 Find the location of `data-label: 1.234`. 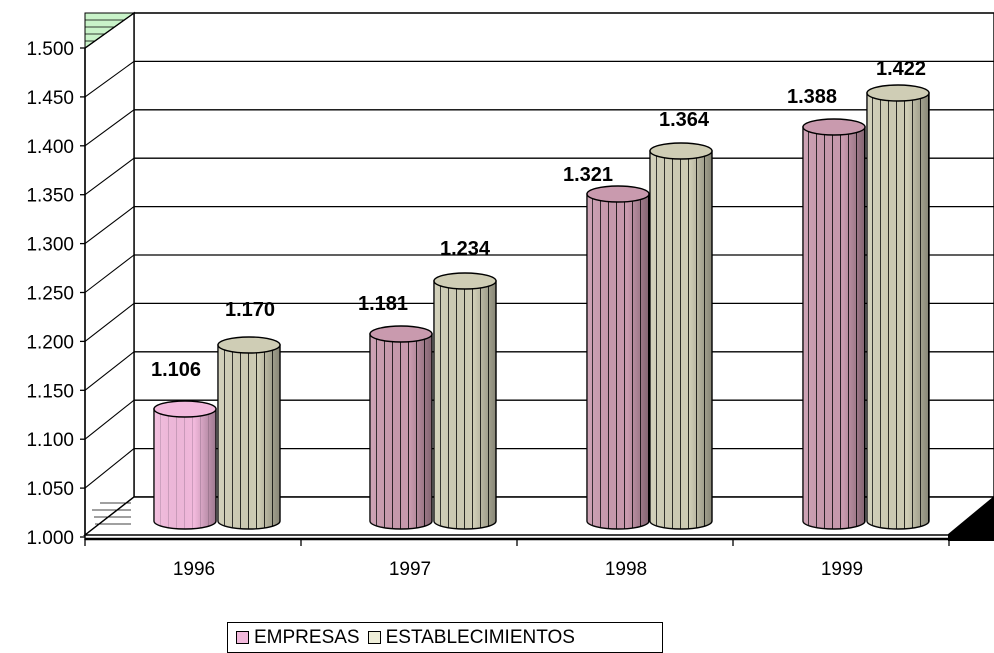

data-label: 1.234 is located at coordinates (465, 249).